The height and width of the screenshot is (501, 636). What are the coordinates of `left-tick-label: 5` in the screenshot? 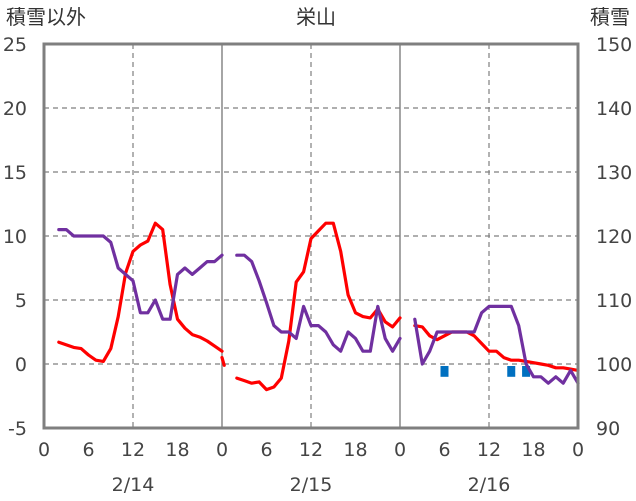 It's located at (21, 301).